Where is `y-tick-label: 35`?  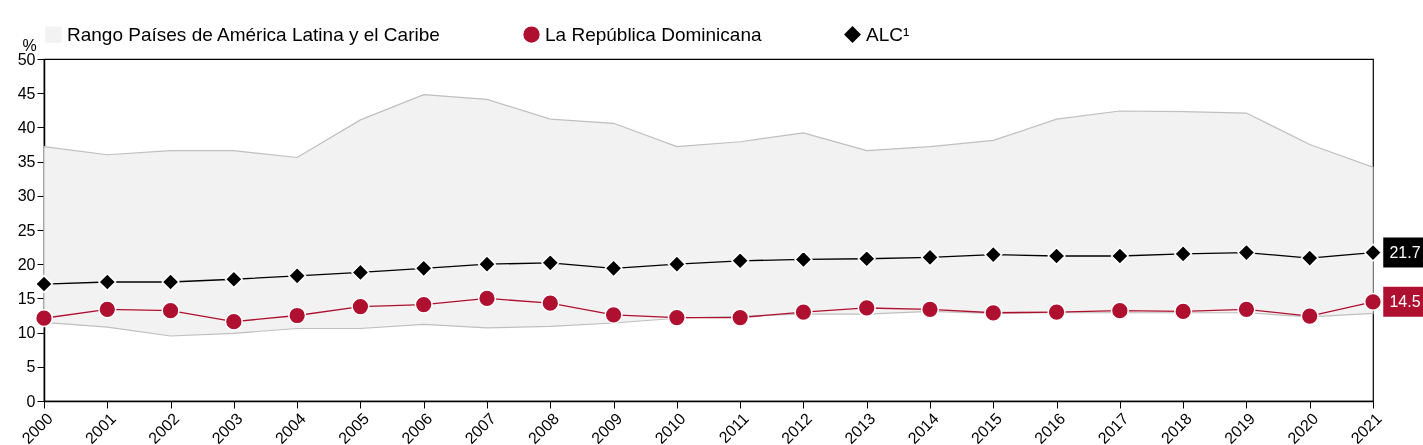
y-tick-label: 35 is located at coordinates (26, 162).